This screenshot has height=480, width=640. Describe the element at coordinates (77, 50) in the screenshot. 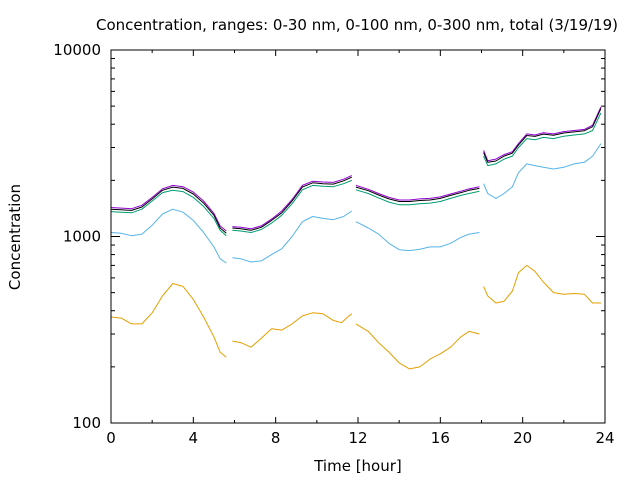

I see `y-tick-label: 10000` at that location.